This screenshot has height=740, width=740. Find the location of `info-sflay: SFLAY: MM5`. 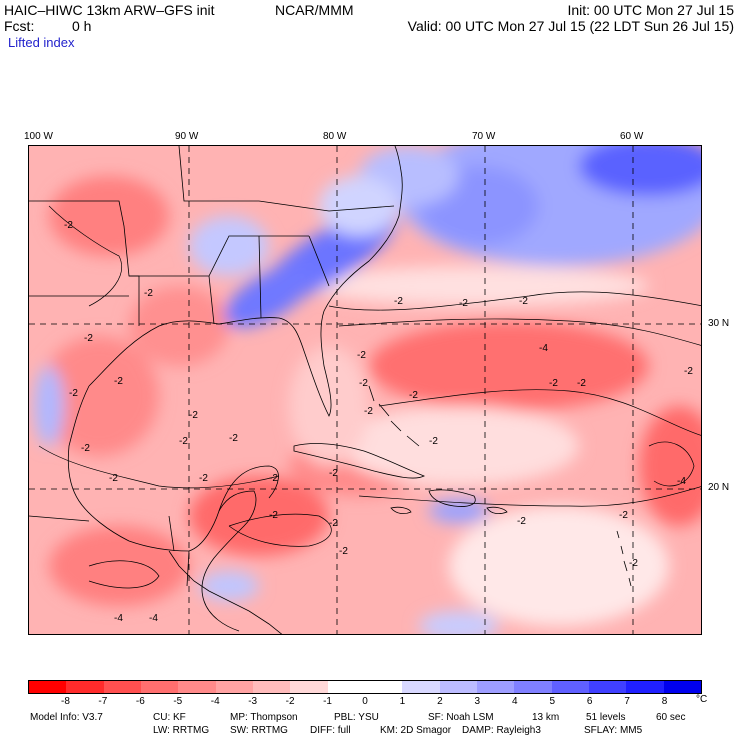

info-sflay: SFLAY: MM5 is located at coordinates (613, 730).